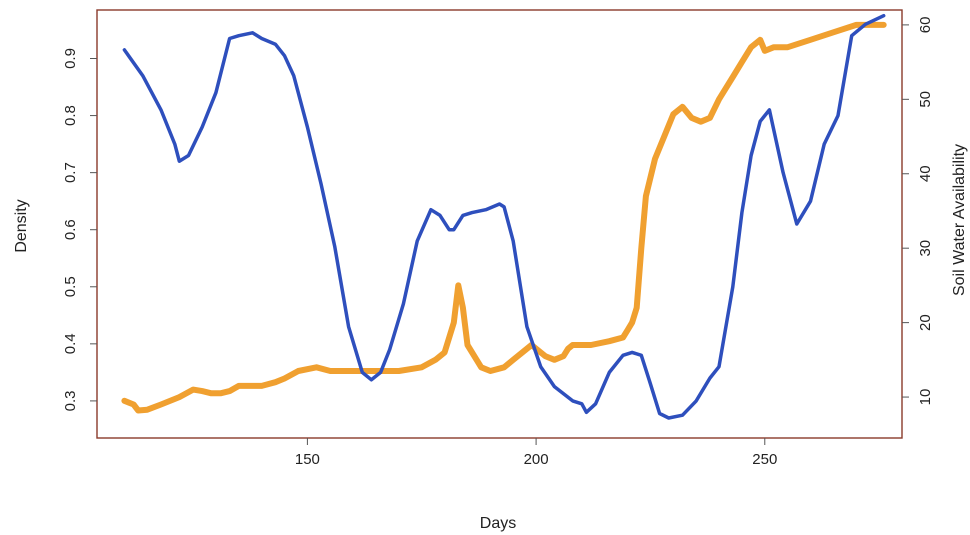 The height and width of the screenshot is (535, 970). Describe the element at coordinates (918, 211) in the screenshot. I see `y-axis-right: 10 20 30 40 50 60` at that location.